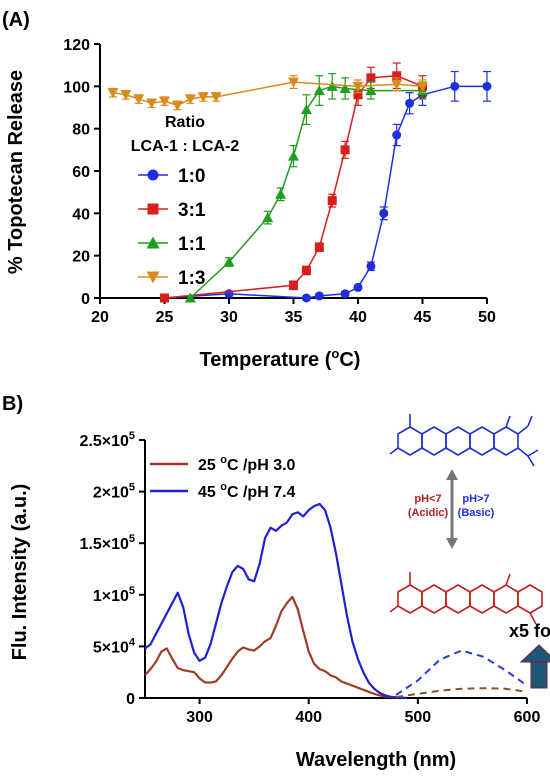 This screenshot has height=777, width=550. Describe the element at coordinates (76, 87) in the screenshot. I see `chart-a-ytick-label: 100` at that location.